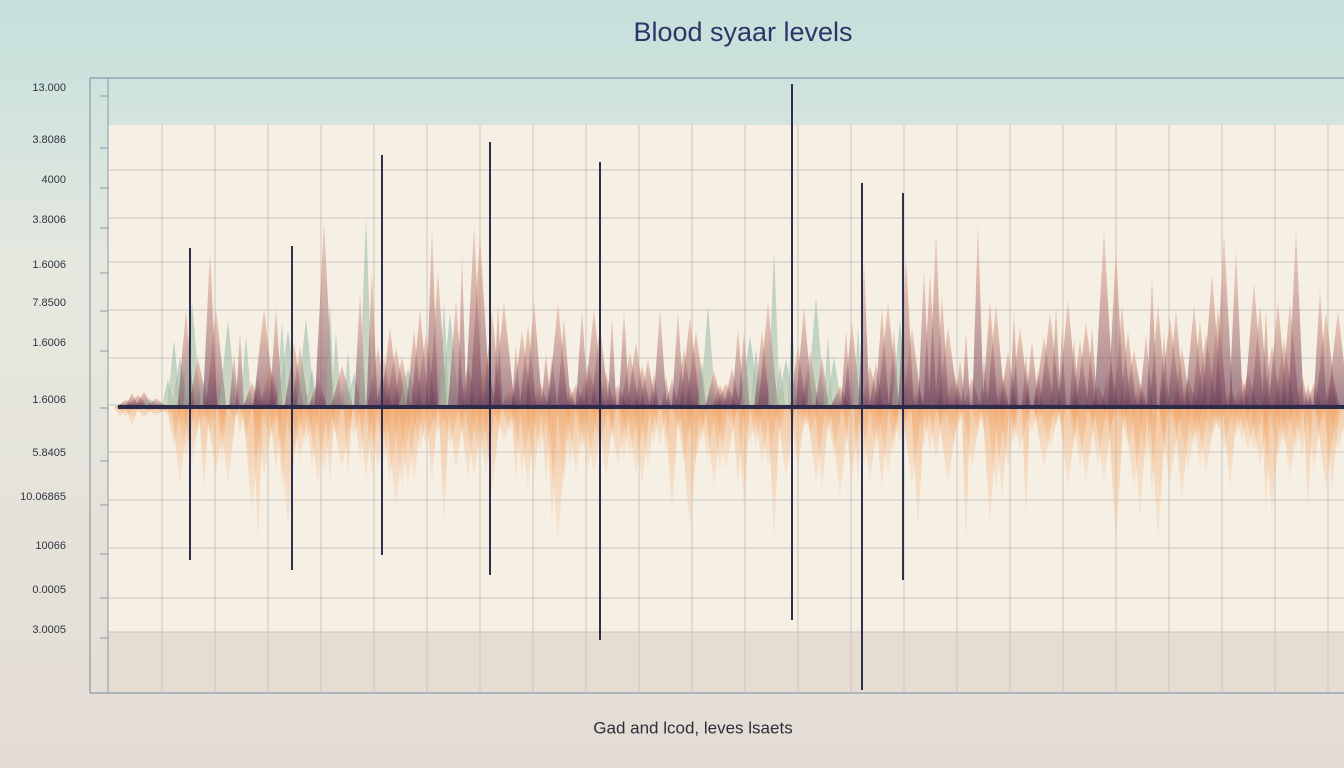 This screenshot has width=1344, height=768. I want to click on axis-label: 0.0005, so click(49, 590).